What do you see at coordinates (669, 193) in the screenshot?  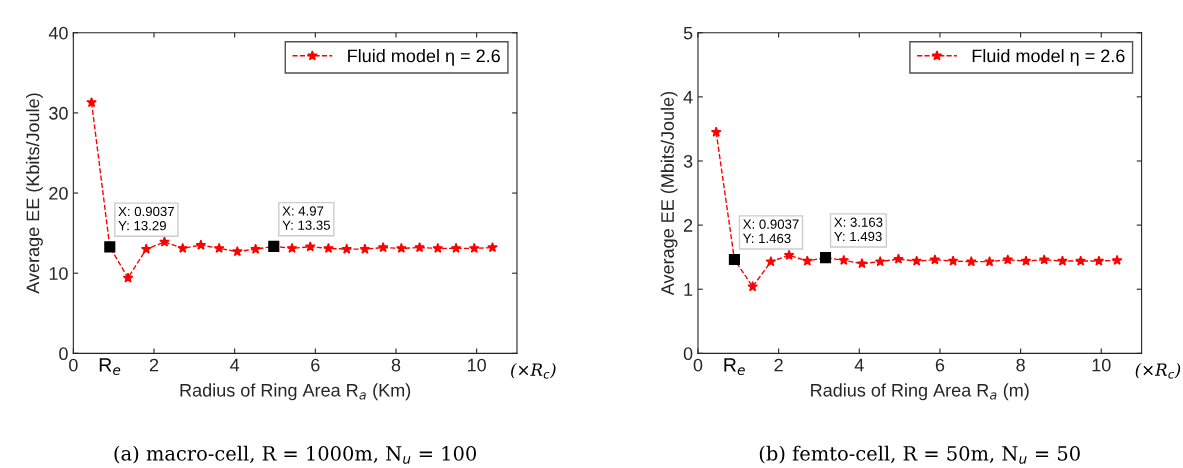 I see `y-axis-title: Average EE (Mbits/Joule)` at bounding box center [669, 193].